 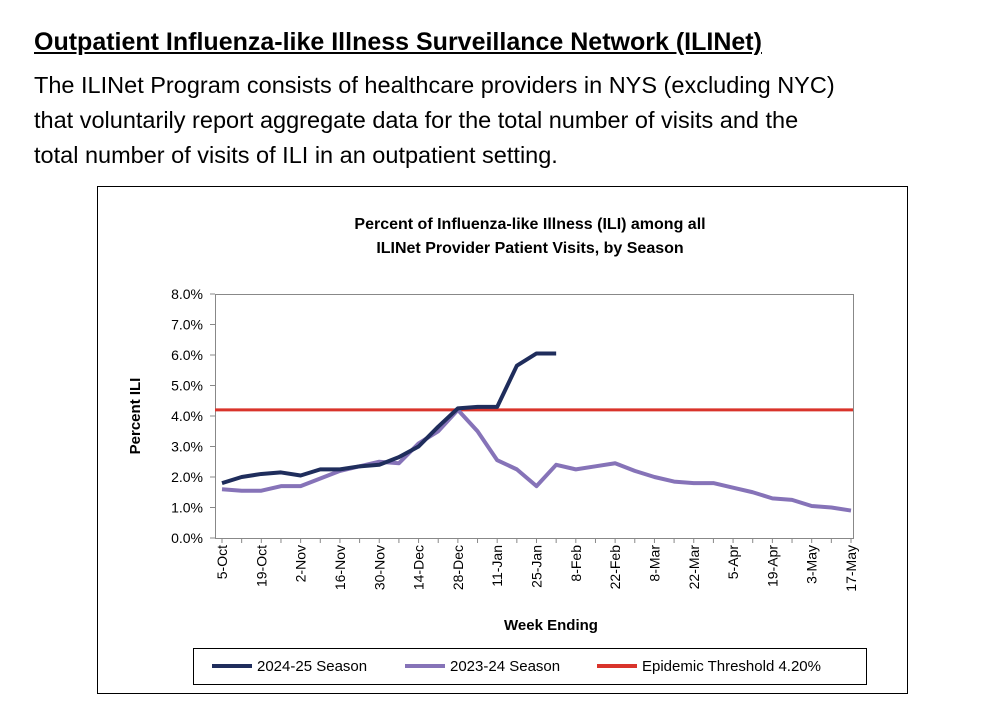 I want to click on x-tick-label: 17-May, so click(x=851, y=568).